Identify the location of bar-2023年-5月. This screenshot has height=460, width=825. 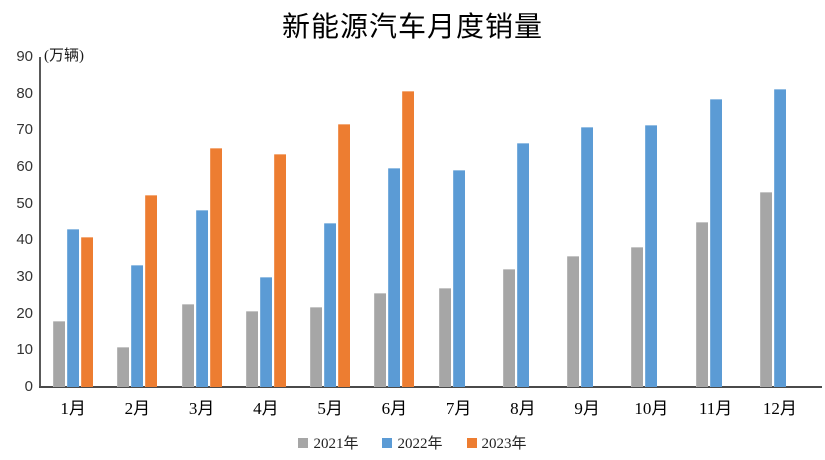
(344, 255).